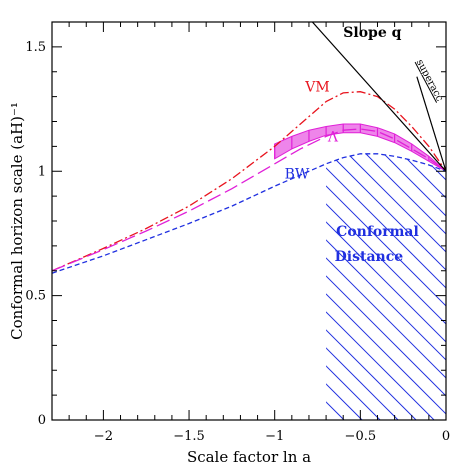  Describe the element at coordinates (249, 457) in the screenshot. I see `x-axis-title: Scale factor ln a` at that location.